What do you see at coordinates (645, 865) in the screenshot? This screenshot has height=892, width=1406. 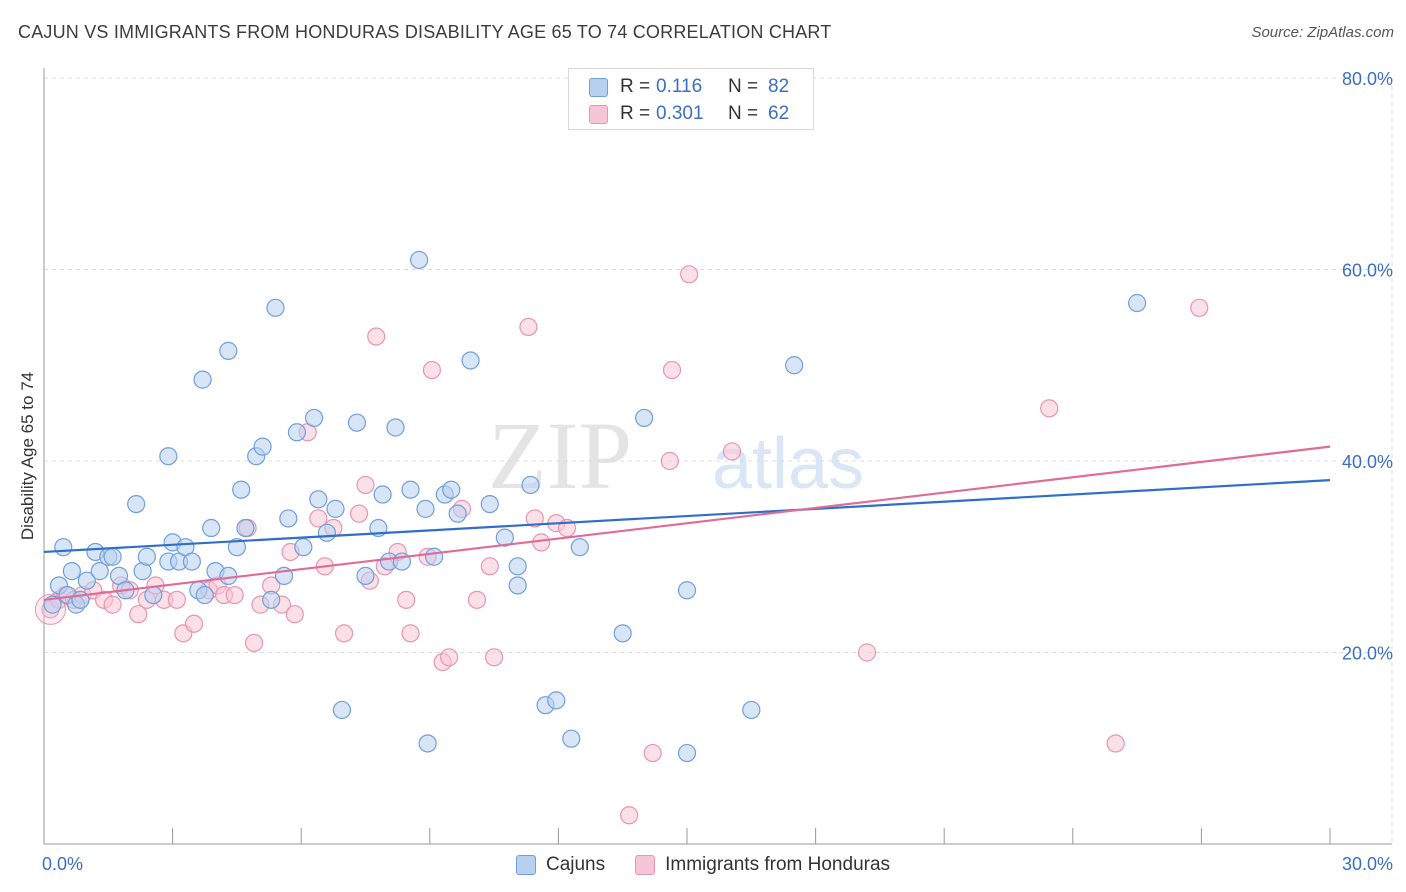 I see `honduras-legend-icon` at bounding box center [645, 865].